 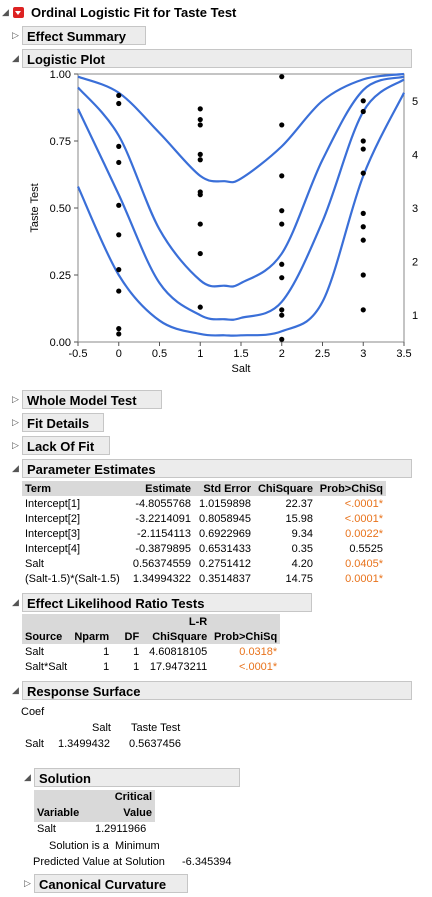 What do you see at coordinates (167, 602) in the screenshot?
I see `outline-effect-lr-tests: Effect Likelihood Ratio Tests` at bounding box center [167, 602].